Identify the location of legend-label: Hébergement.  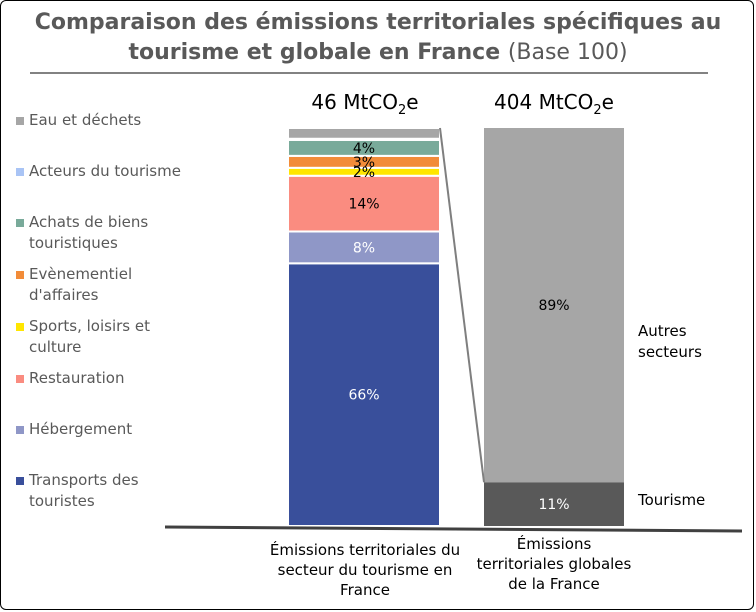
(81, 429).